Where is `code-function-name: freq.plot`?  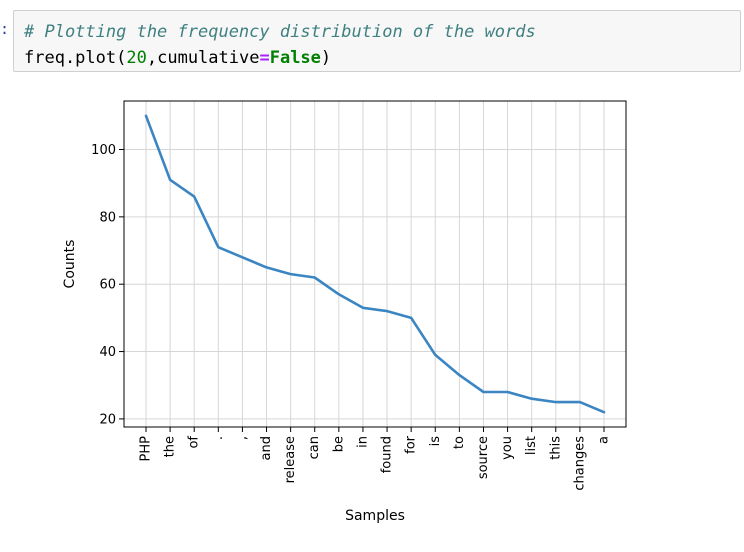
code-function-name: freq.plot is located at coordinates (70, 58).